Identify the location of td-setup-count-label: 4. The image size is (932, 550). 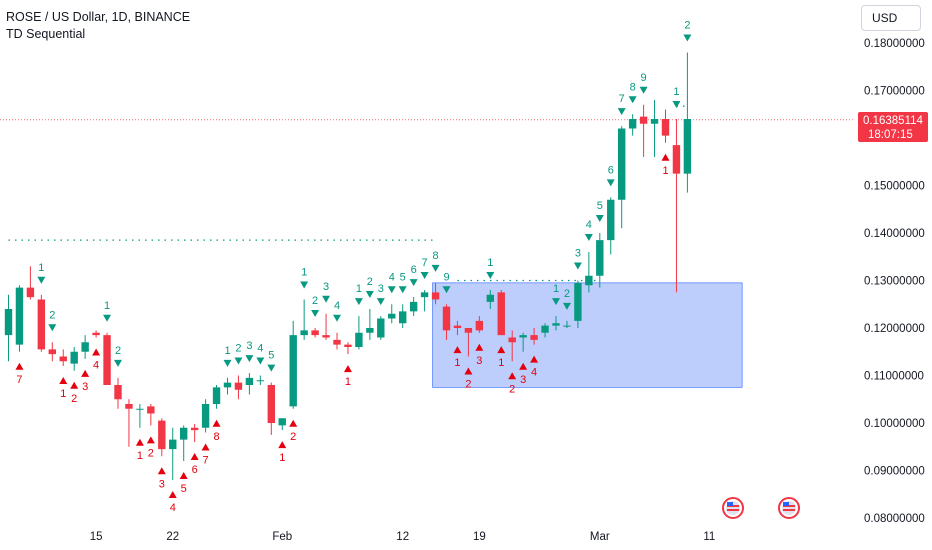
(337, 306).